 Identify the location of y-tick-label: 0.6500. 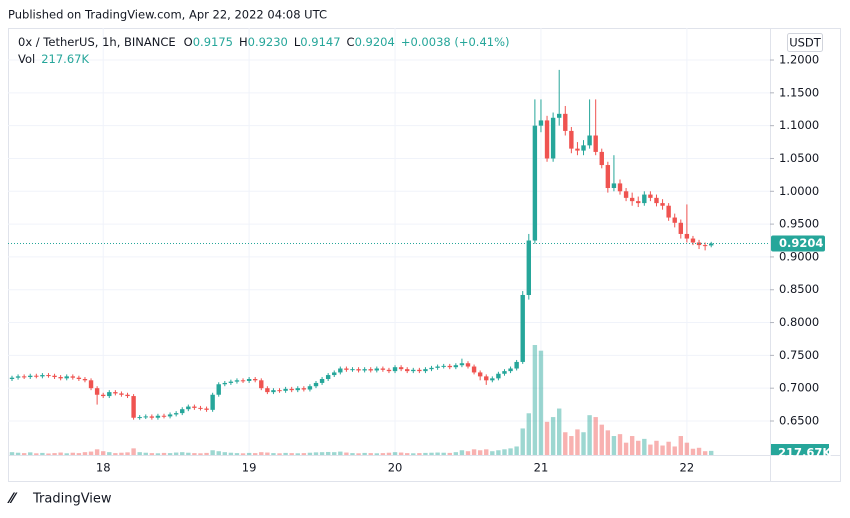
(799, 421).